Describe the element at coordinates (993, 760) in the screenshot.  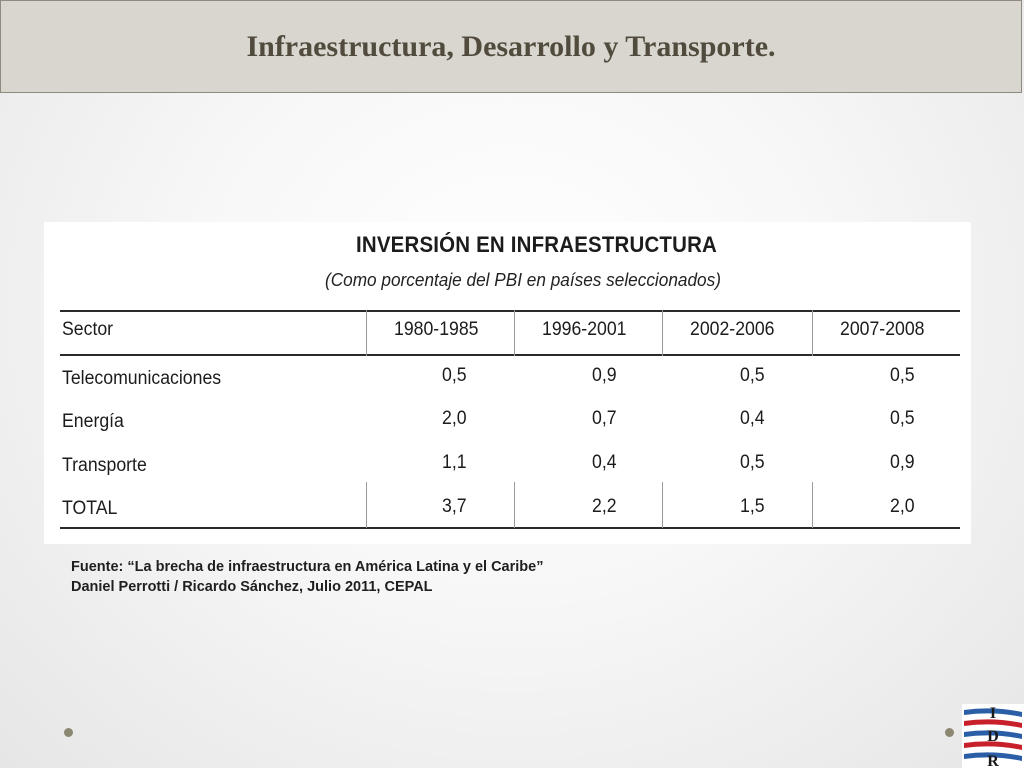
I see `logo-letter-r: R` at that location.